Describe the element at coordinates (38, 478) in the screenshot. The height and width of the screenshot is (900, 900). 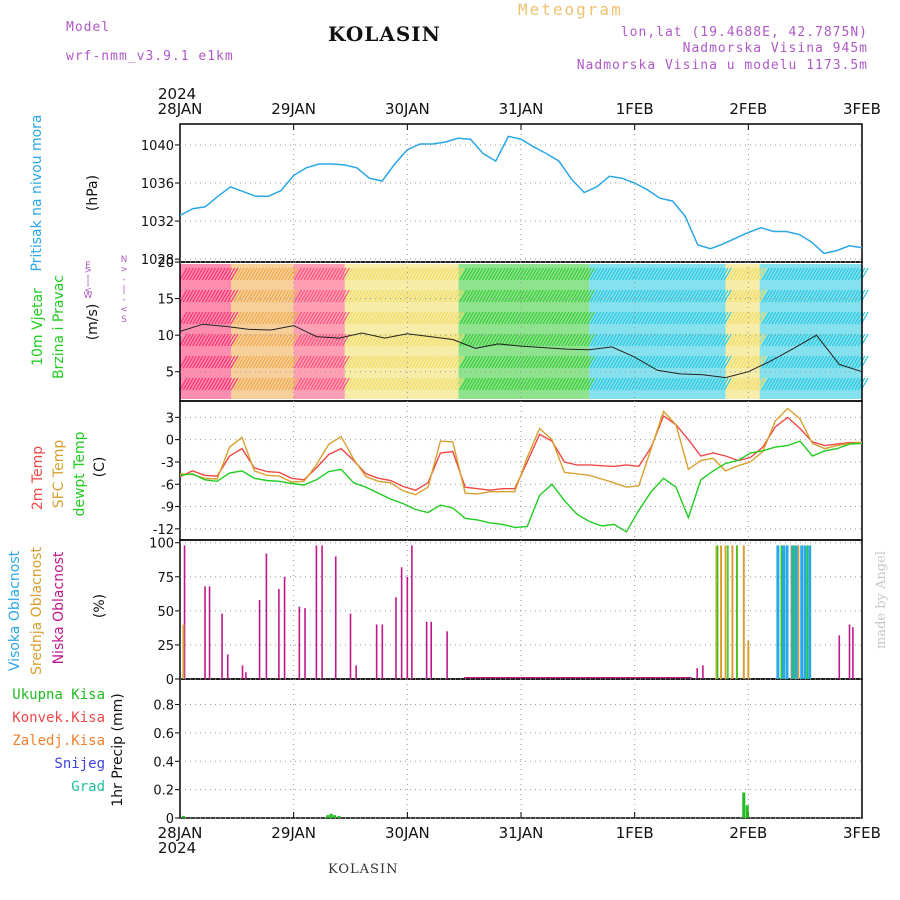
I see `temp-ylabel-2m: 2m Temp` at that location.